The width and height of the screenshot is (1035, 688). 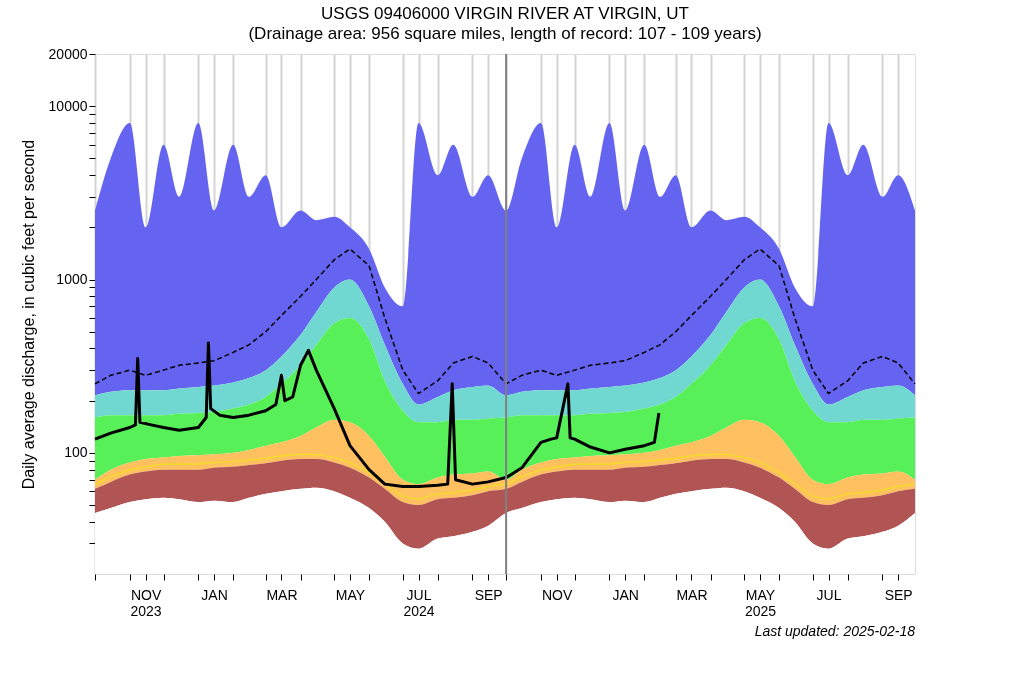 What do you see at coordinates (505, 476) in the screenshot?
I see `line-series` at bounding box center [505, 476].